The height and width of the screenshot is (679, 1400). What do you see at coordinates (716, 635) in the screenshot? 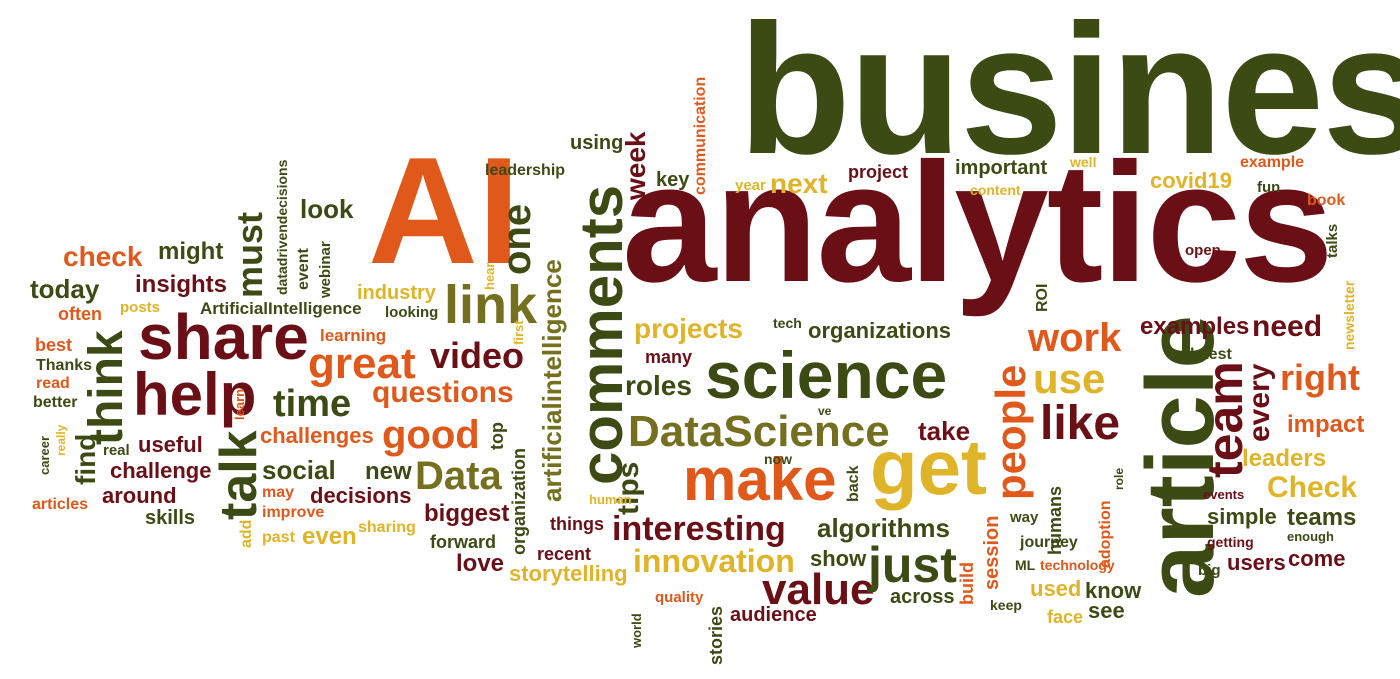
I see `word-stories: stories` at bounding box center [716, 635].